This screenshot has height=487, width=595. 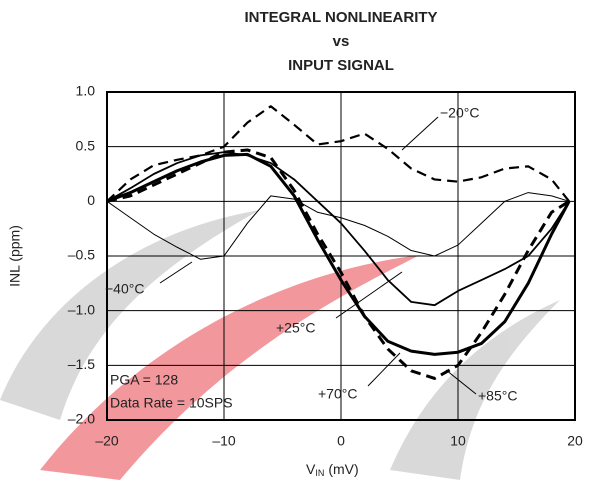 I want to click on x-tick-label: 0, so click(x=341, y=441).